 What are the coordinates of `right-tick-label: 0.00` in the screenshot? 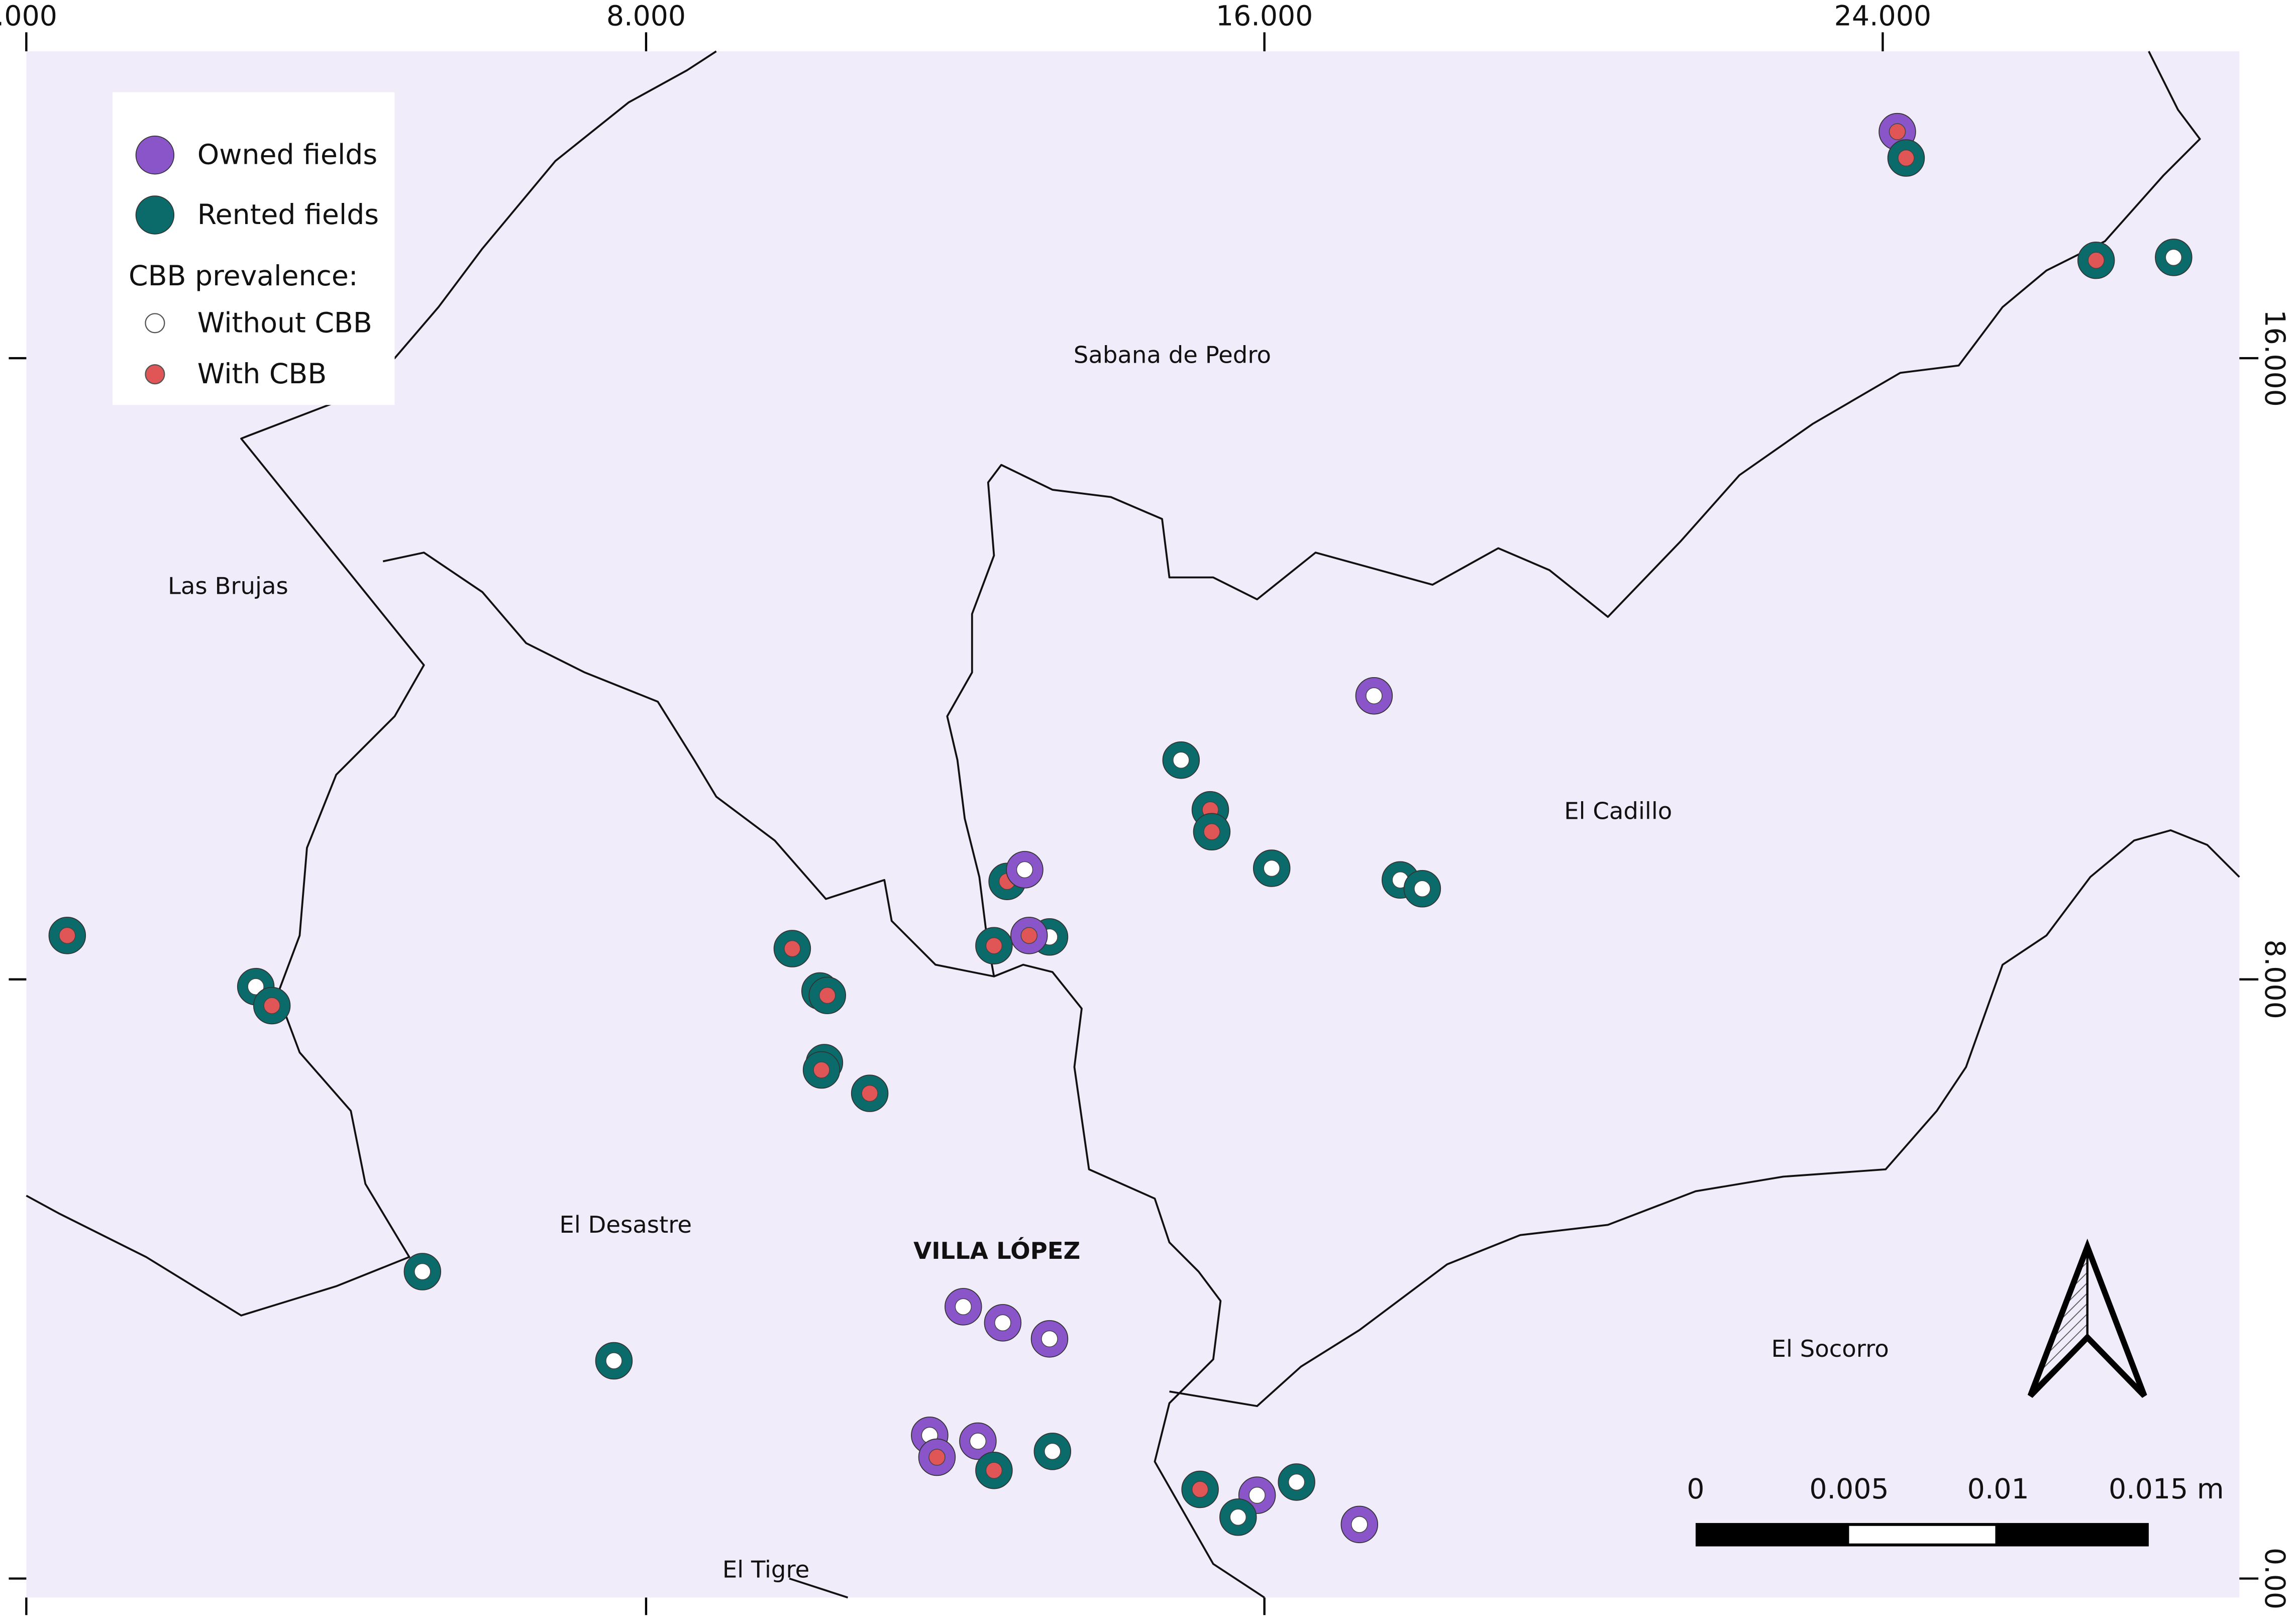 It's located at (2274, 1578).